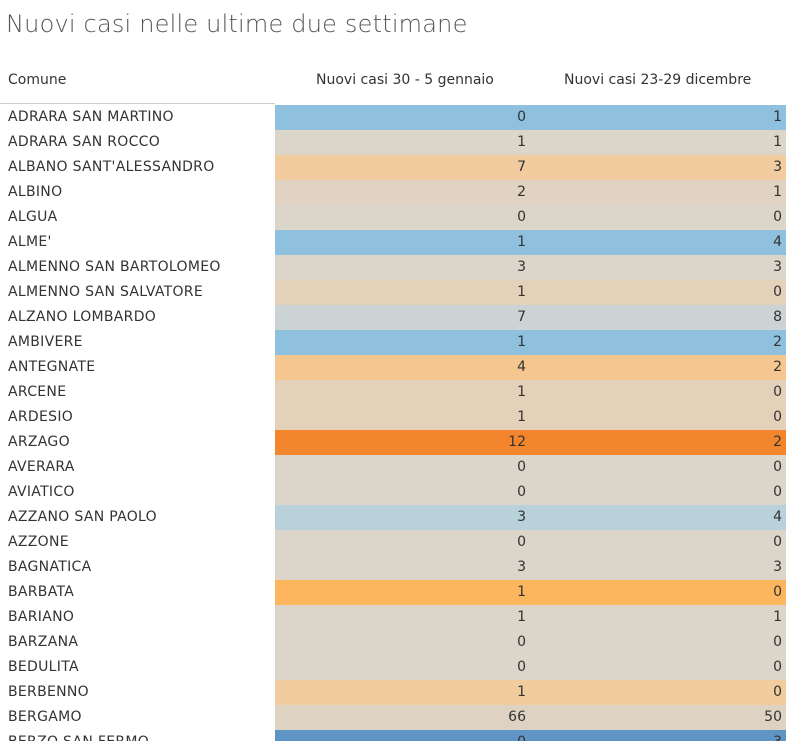 Image resolution: width=788 pixels, height=741 pixels. I want to click on comune-name: BARIANO, so click(41, 617).